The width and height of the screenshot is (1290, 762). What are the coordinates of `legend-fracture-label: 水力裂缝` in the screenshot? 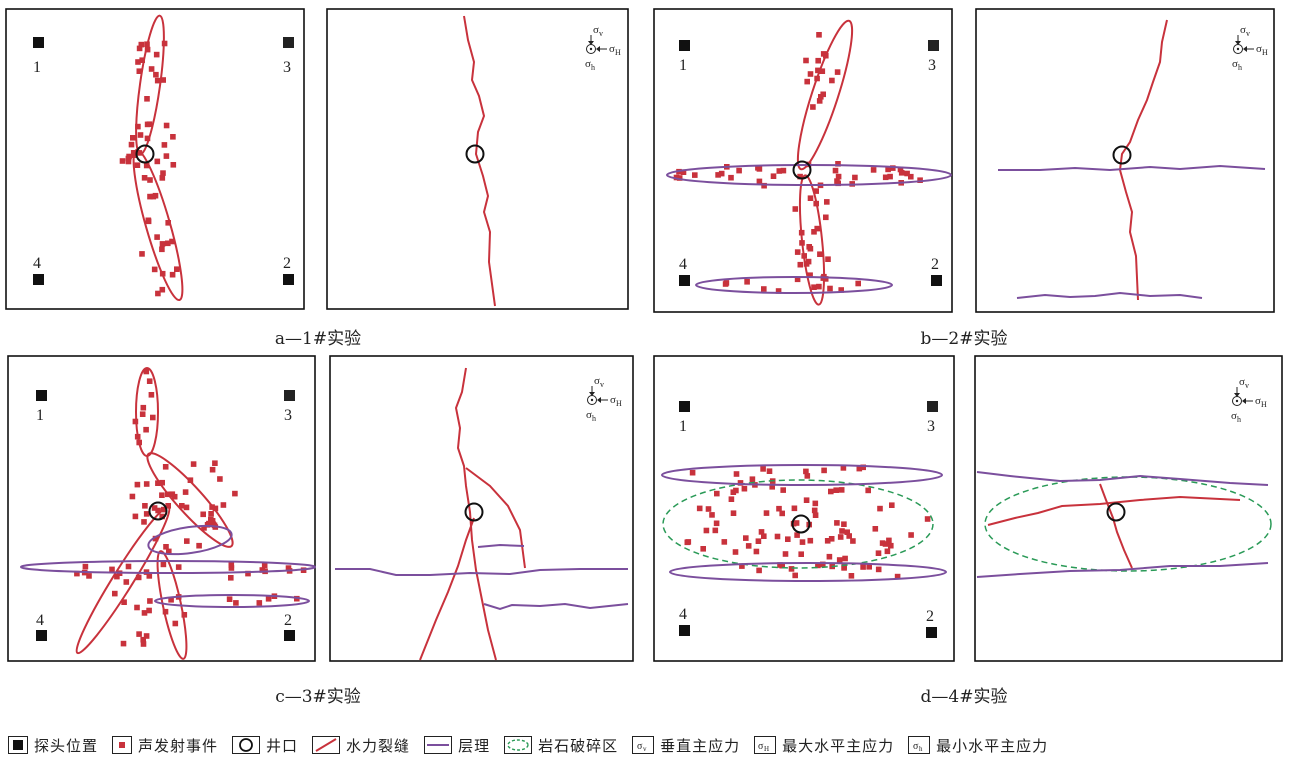 It's located at (378, 745).